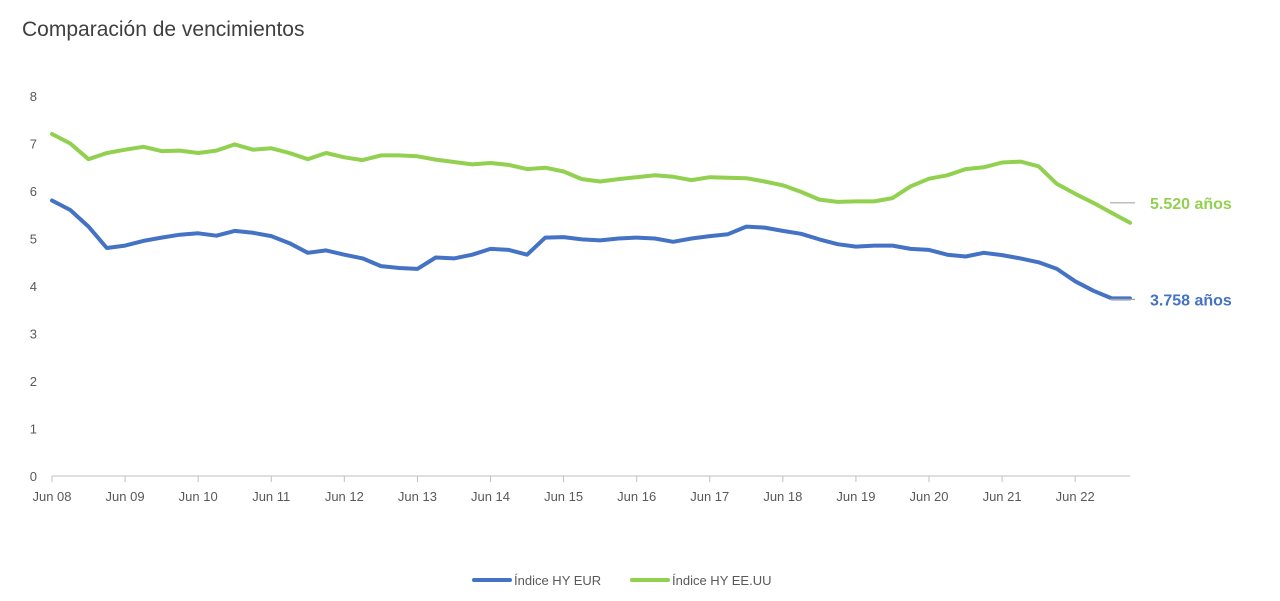 The width and height of the screenshot is (1280, 601). Describe the element at coordinates (344, 496) in the screenshot. I see `x-tick-label: Jun 12` at that location.